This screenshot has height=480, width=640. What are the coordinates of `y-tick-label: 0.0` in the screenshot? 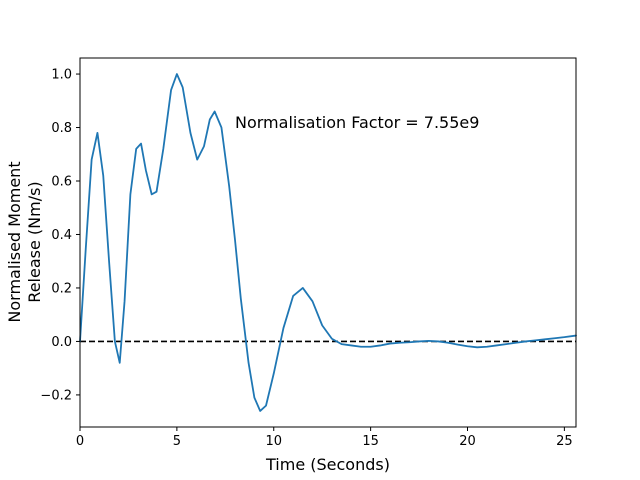 It's located at (61, 342).